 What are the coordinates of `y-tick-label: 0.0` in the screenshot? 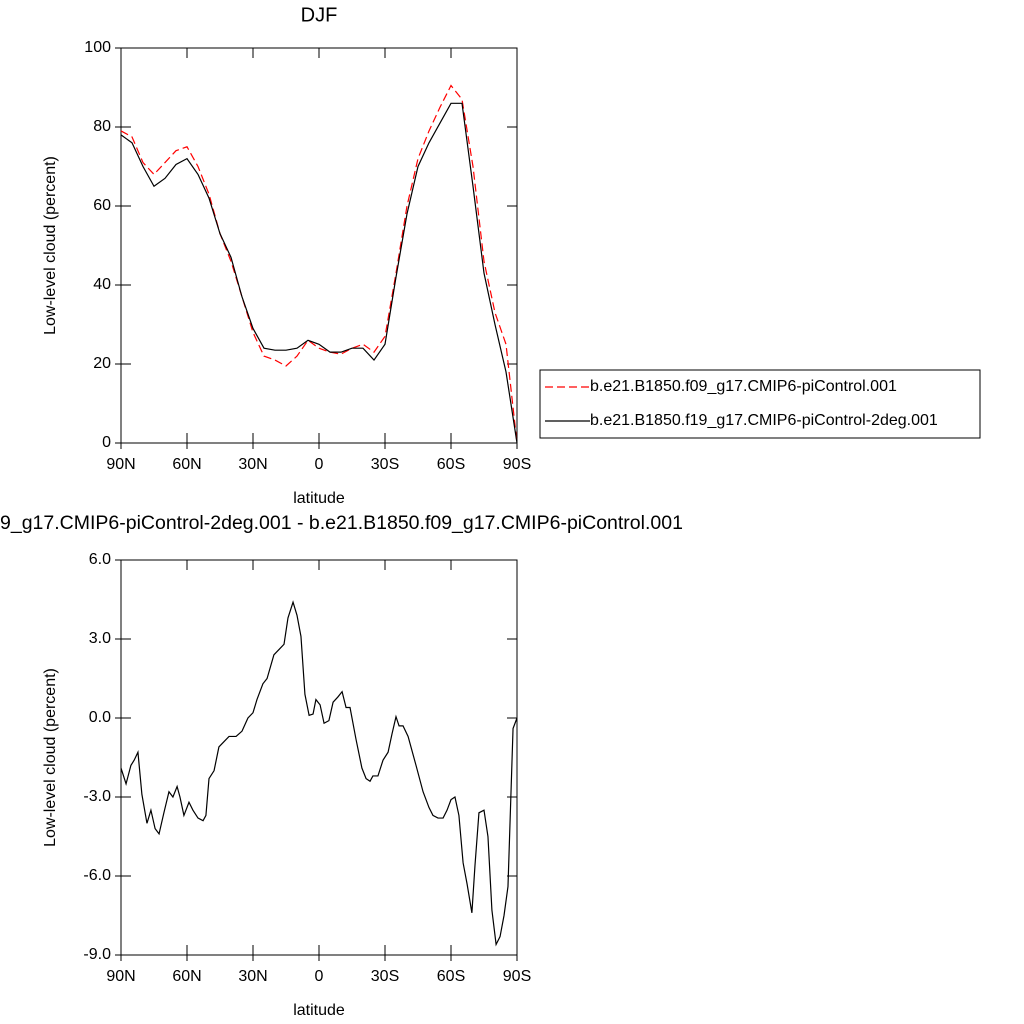 It's located at (100, 717).